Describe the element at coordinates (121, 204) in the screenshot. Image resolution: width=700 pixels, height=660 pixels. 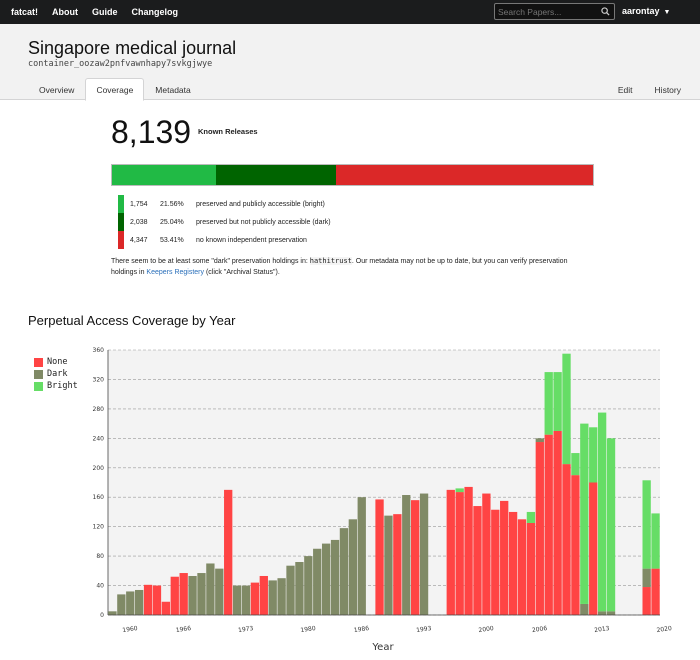
I see `swatch-bright` at that location.